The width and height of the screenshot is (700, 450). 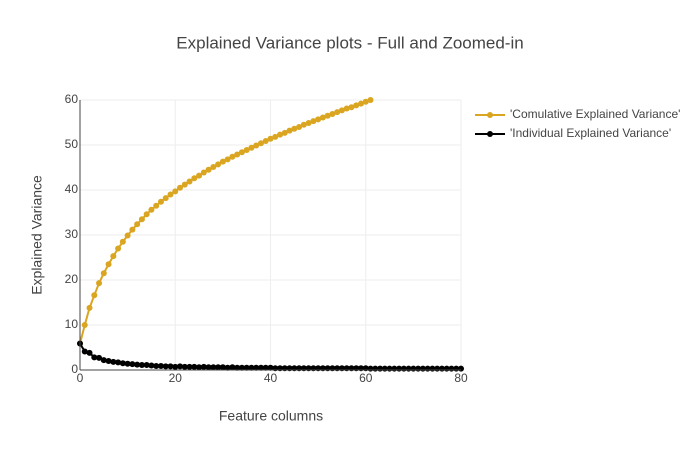 What do you see at coordinates (271, 416) in the screenshot?
I see `x-axis-title: Feature columns` at bounding box center [271, 416].